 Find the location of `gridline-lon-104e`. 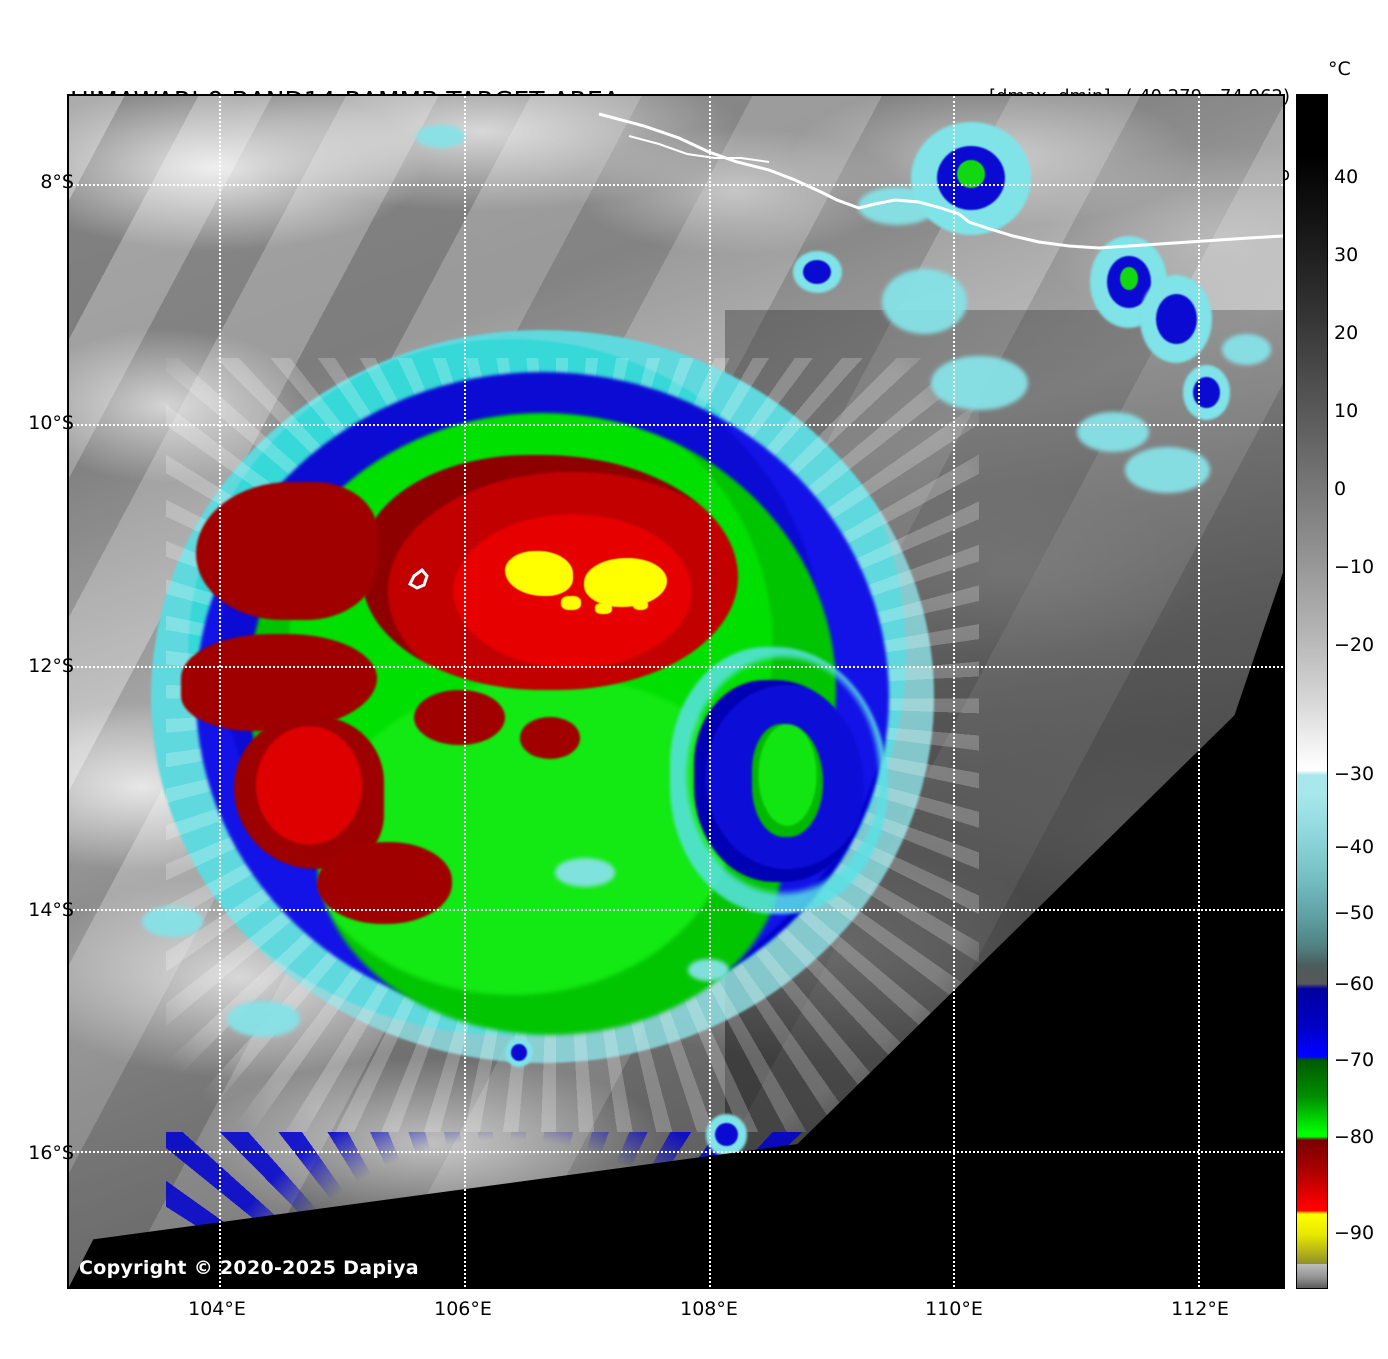

gridline-lon-104e is located at coordinates (219, 691).